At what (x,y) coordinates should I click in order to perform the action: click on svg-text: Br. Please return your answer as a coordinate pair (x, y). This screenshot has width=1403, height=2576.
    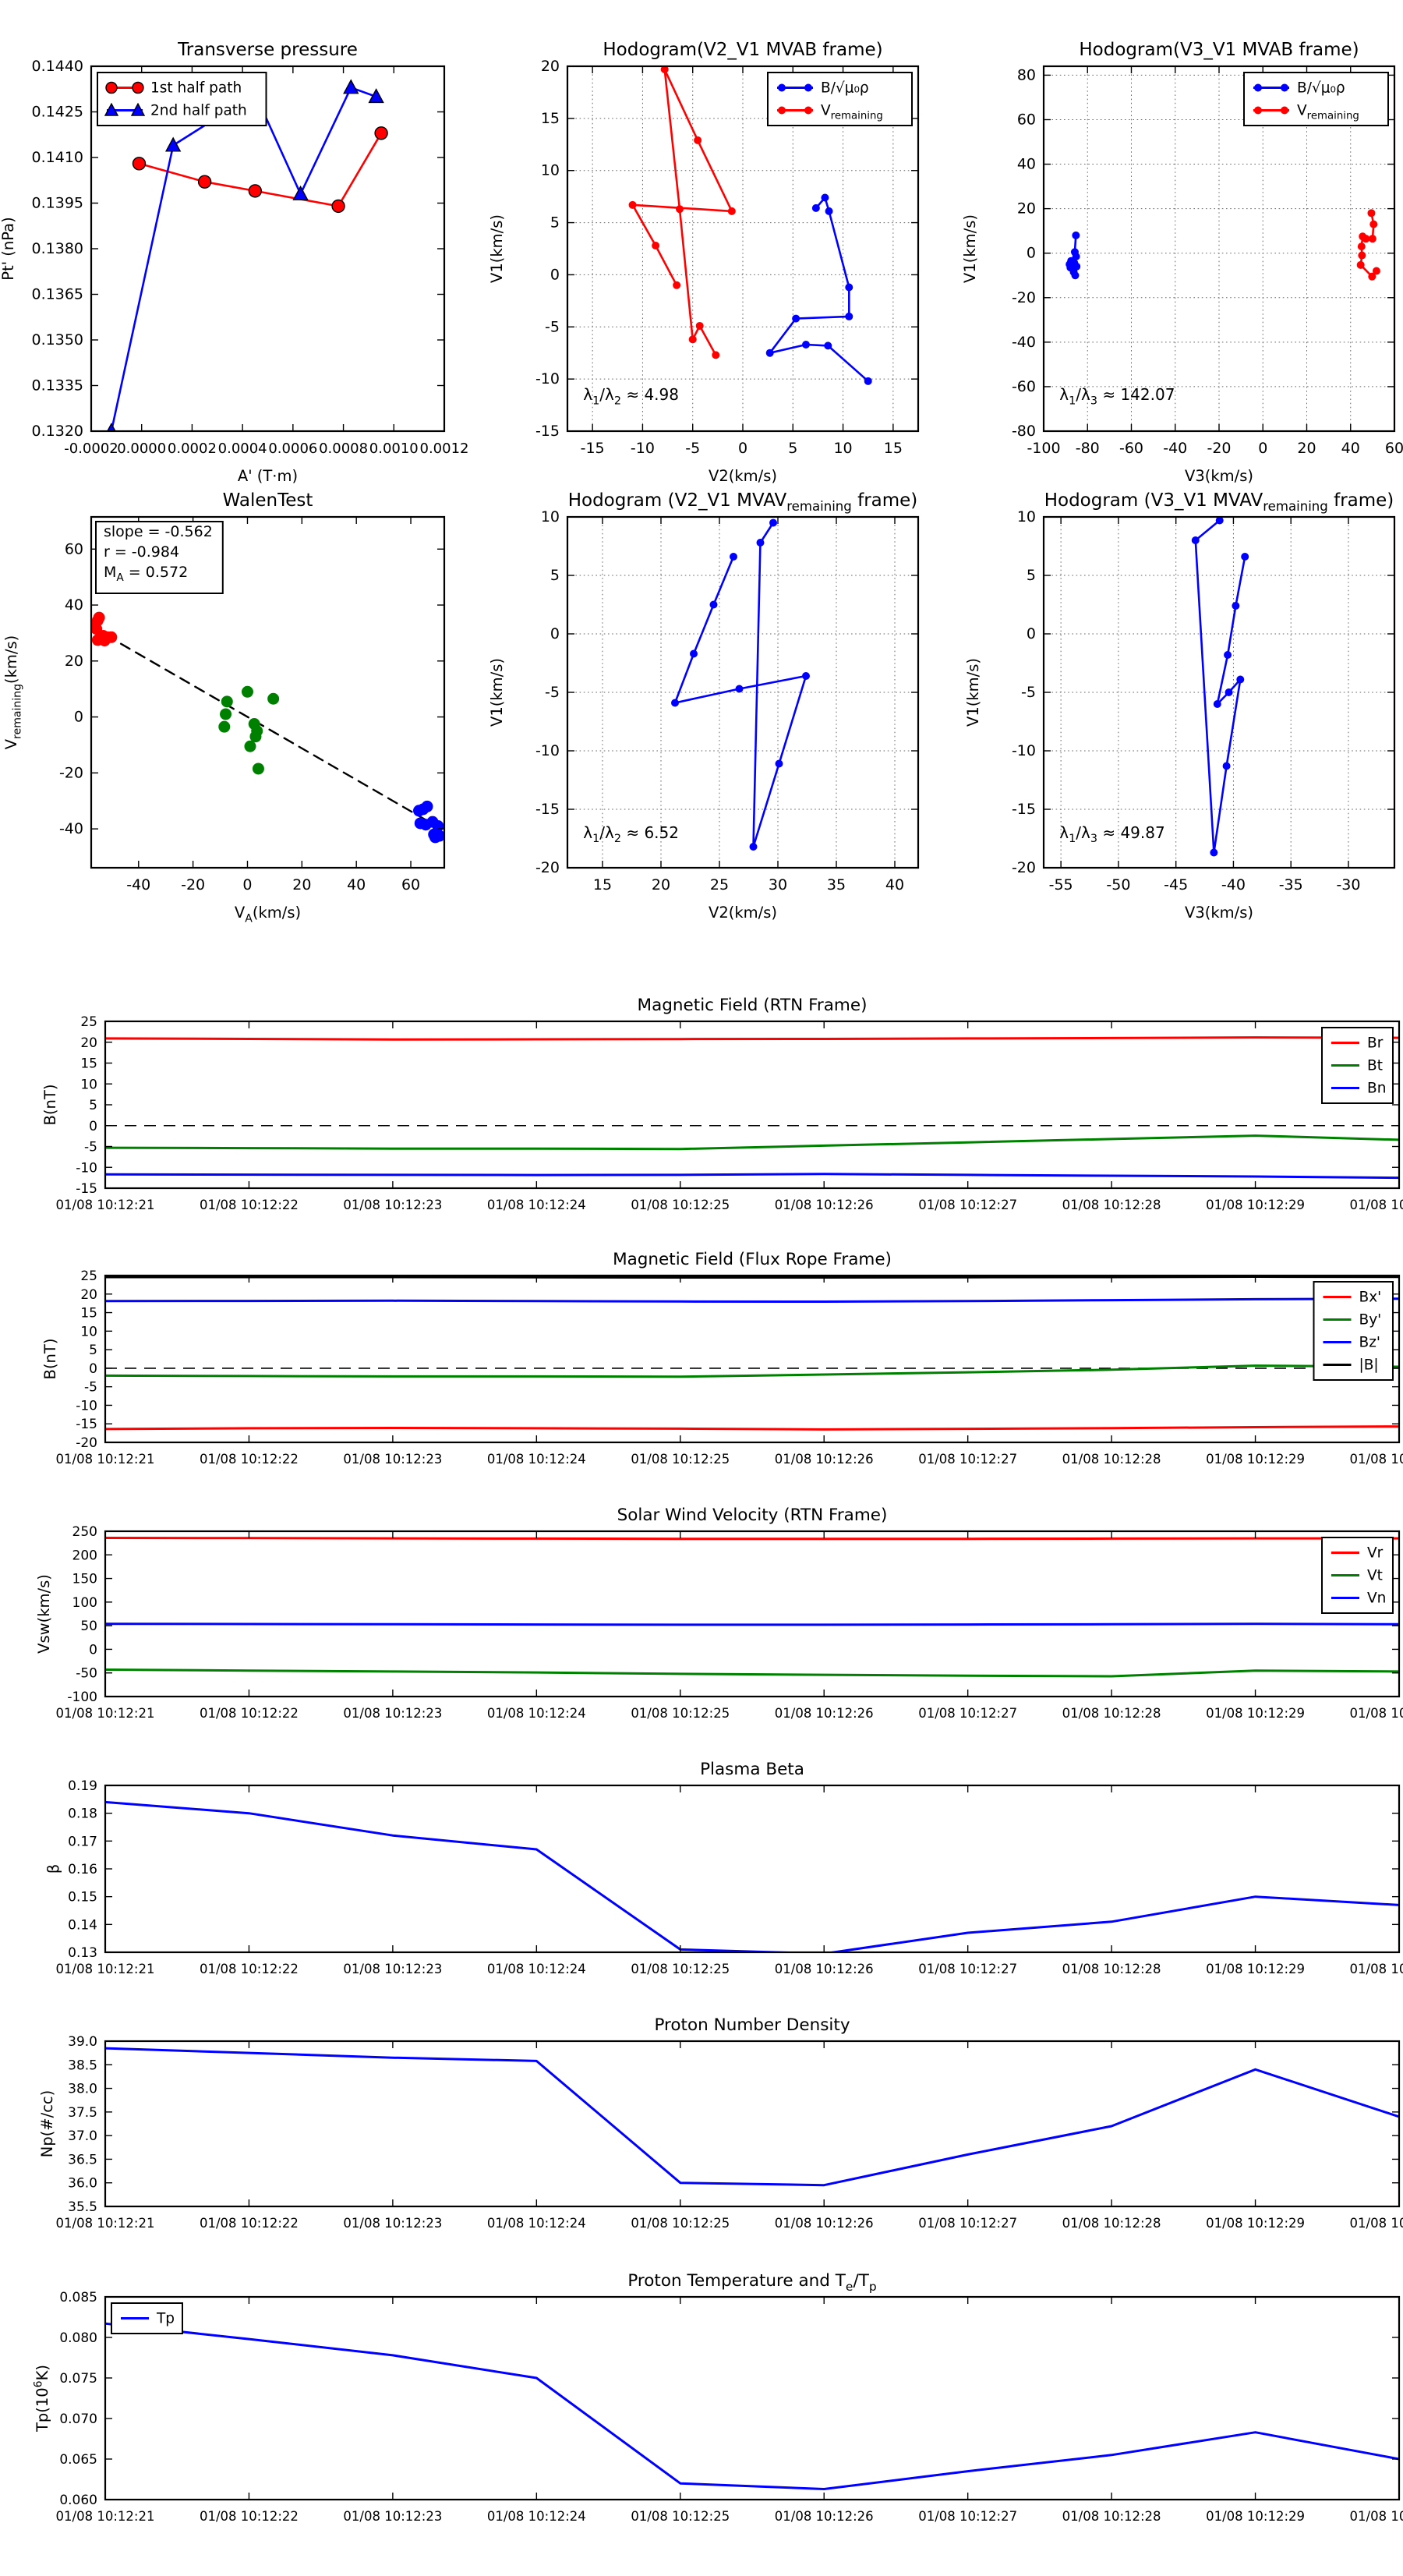
    Looking at the image, I should click on (1375, 1043).